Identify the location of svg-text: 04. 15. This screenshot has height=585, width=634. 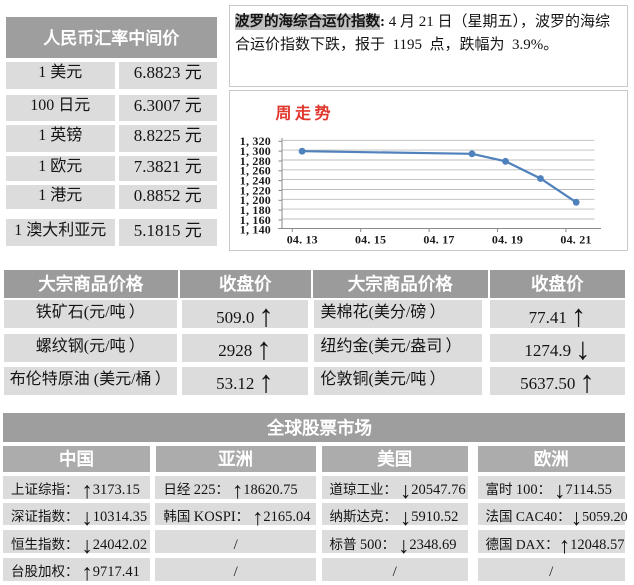
(369, 240).